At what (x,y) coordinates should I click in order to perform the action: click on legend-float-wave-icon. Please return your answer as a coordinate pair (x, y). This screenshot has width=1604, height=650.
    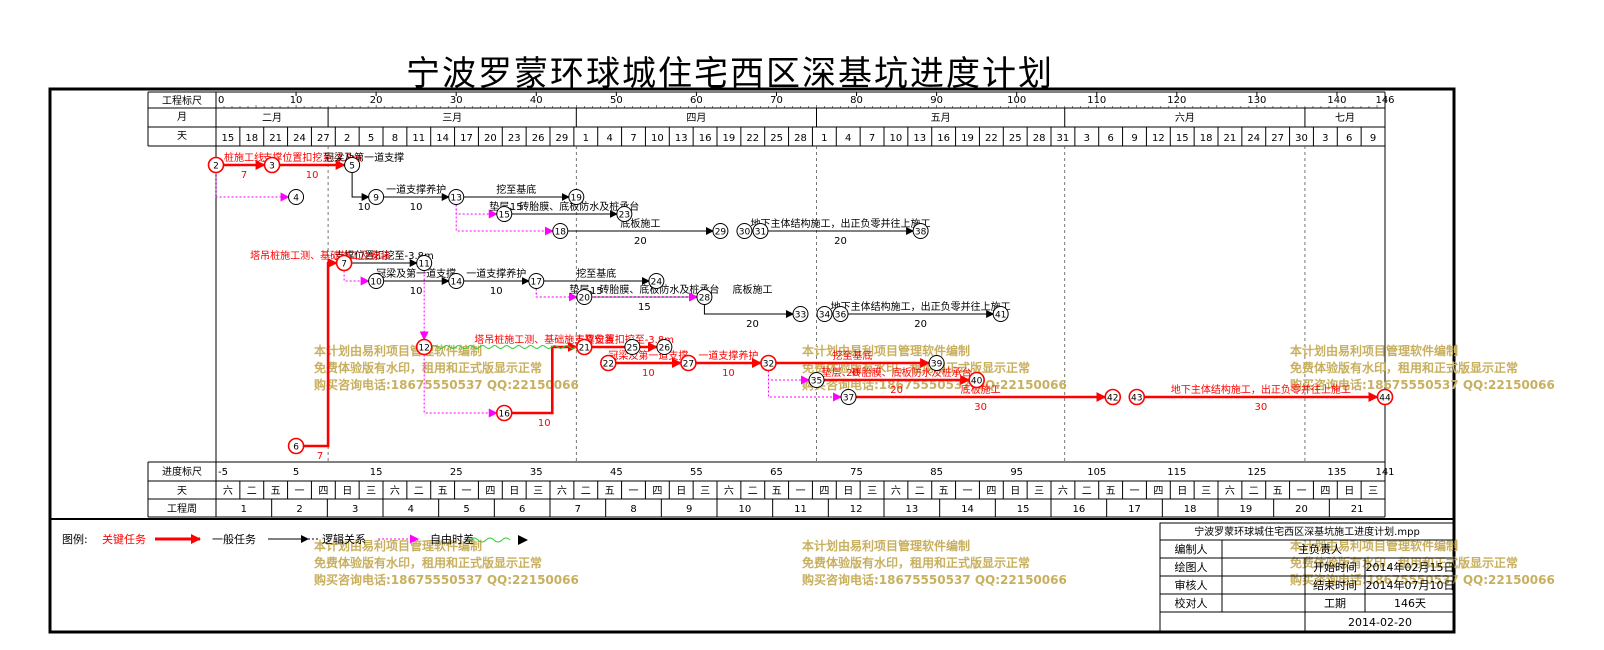
    Looking at the image, I should click on (490, 540).